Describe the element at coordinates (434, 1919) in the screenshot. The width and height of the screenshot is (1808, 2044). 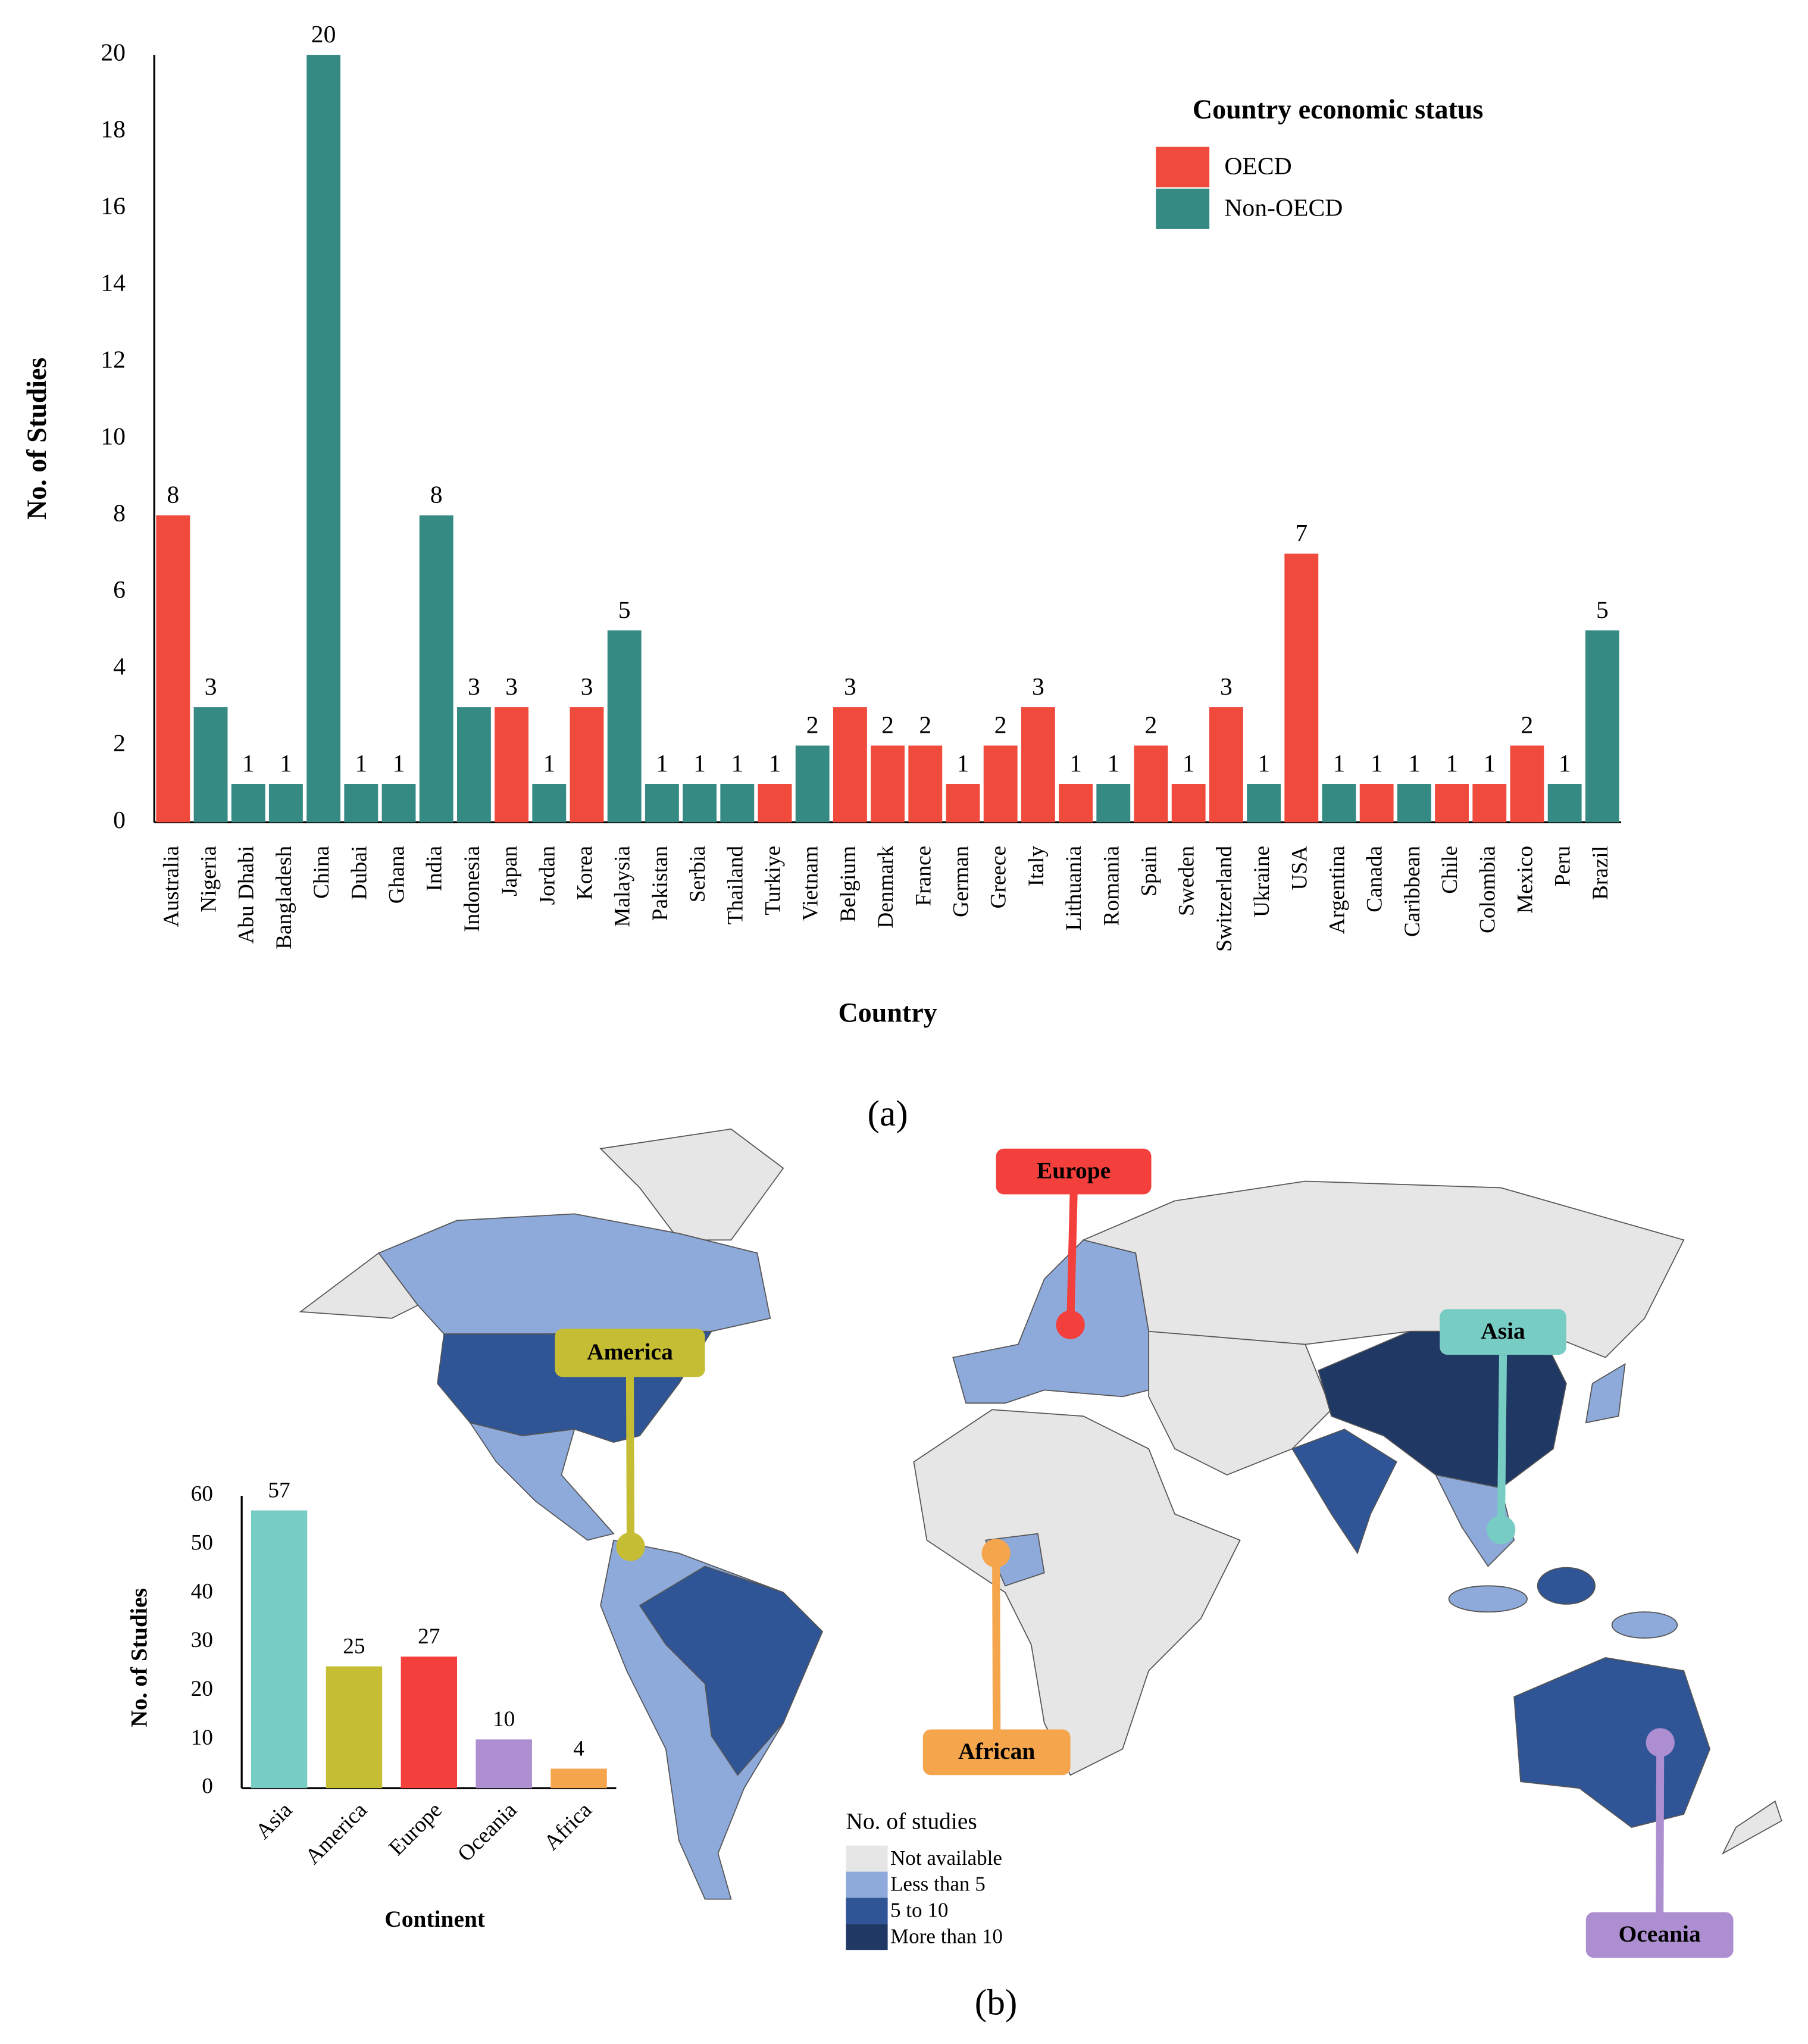
I see `x-axis-title: Continent` at that location.